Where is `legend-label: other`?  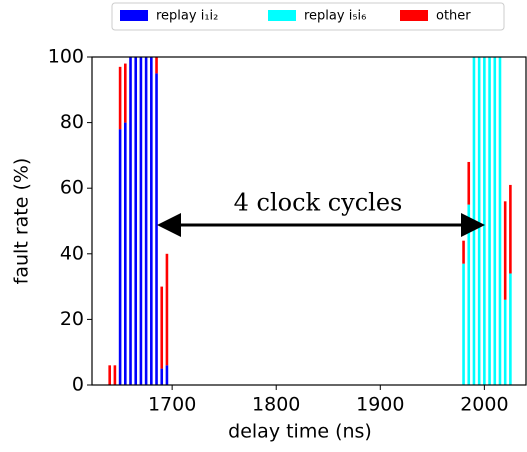
legend-label: other is located at coordinates (453, 16).